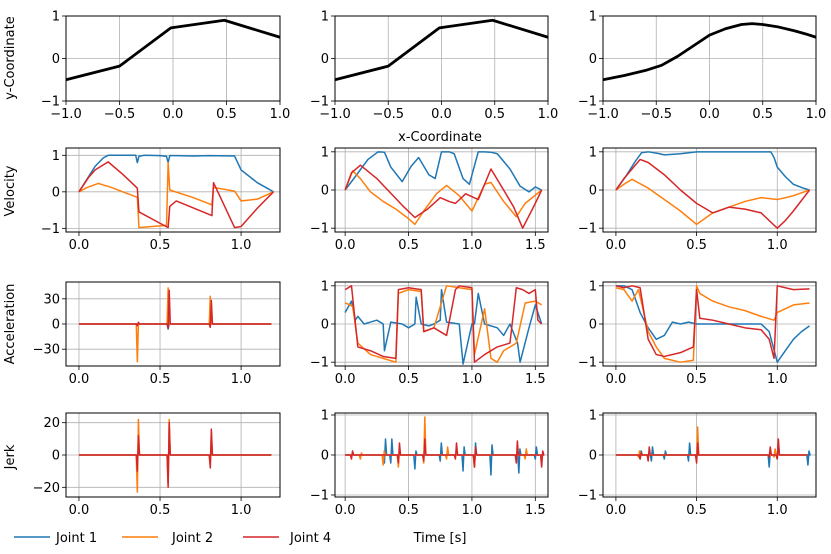 Image resolution: width=831 pixels, height=554 pixels. I want to click on velocity-xtick-label: 1.5, so click(535, 245).